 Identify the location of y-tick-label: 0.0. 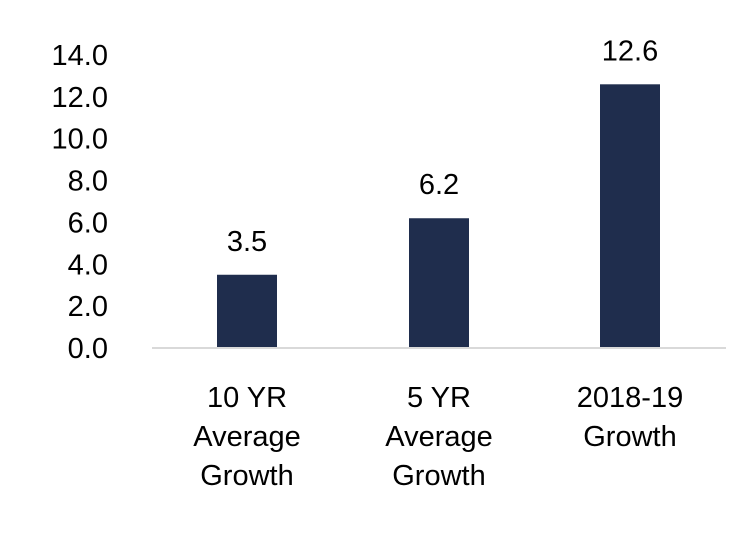
(88, 349).